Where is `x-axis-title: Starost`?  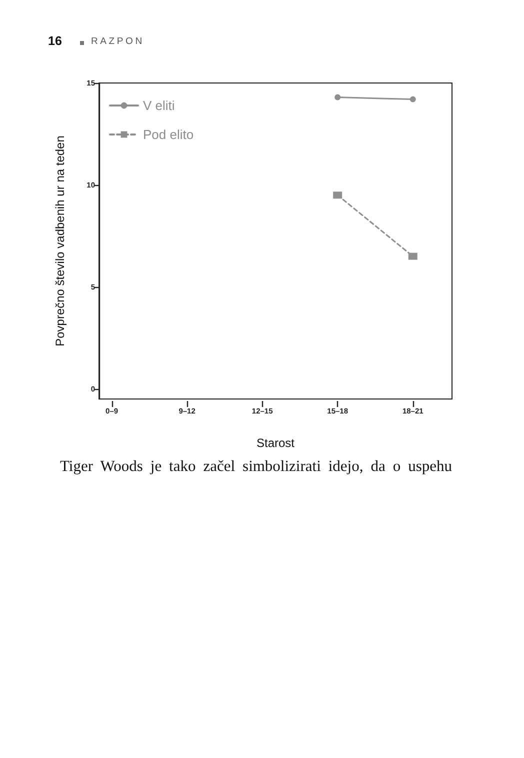 x-axis-title: Starost is located at coordinates (276, 443).